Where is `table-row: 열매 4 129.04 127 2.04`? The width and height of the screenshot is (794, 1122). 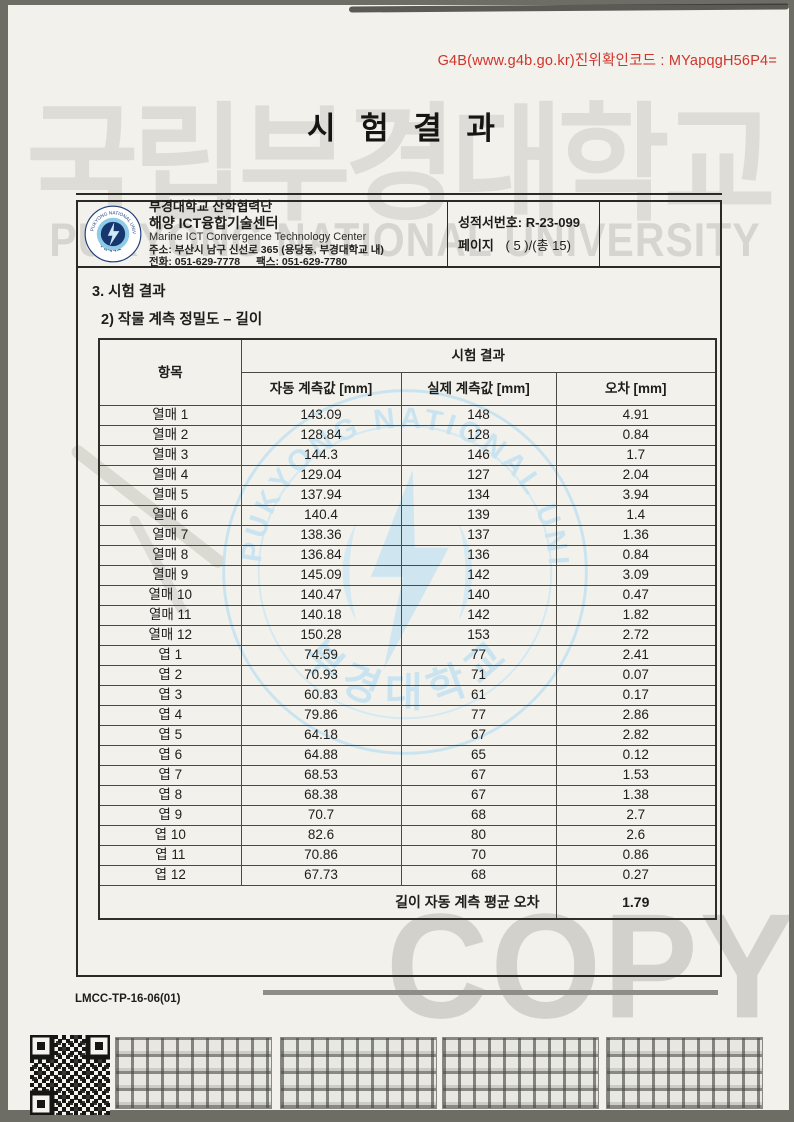 table-row: 열매 4 129.04 127 2.04 is located at coordinates (407, 475).